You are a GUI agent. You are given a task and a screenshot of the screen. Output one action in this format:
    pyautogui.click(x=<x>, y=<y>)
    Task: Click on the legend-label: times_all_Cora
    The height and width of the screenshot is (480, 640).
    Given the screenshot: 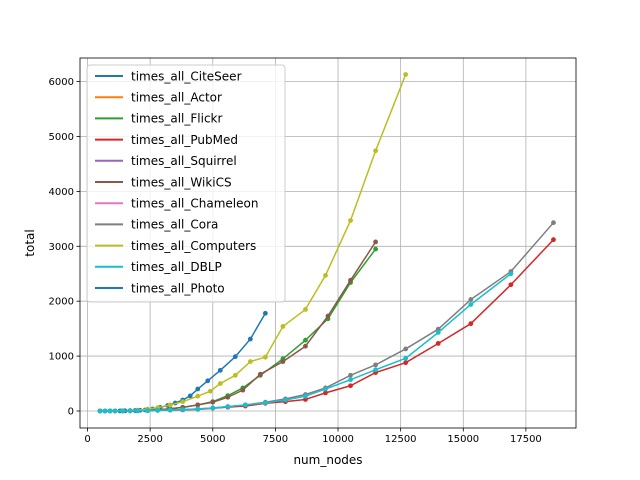 What is the action you would take?
    pyautogui.click(x=174, y=225)
    